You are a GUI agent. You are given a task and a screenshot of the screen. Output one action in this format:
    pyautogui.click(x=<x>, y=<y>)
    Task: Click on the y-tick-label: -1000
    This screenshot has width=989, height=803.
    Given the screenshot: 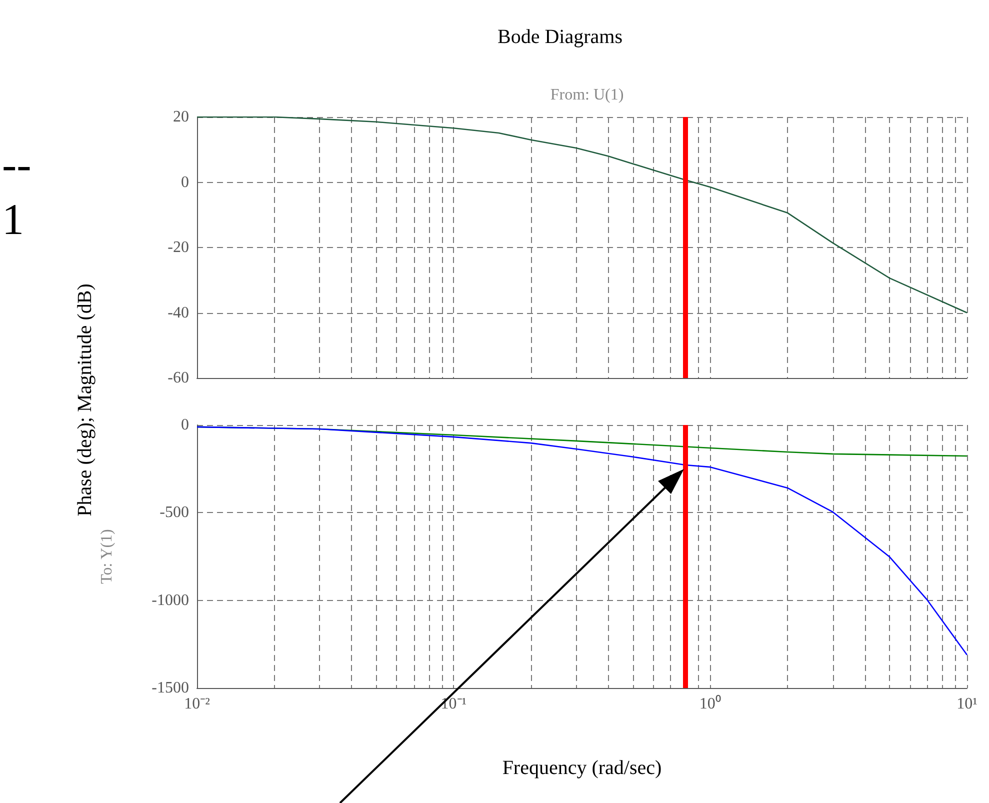 What is the action you would take?
    pyautogui.click(x=170, y=600)
    